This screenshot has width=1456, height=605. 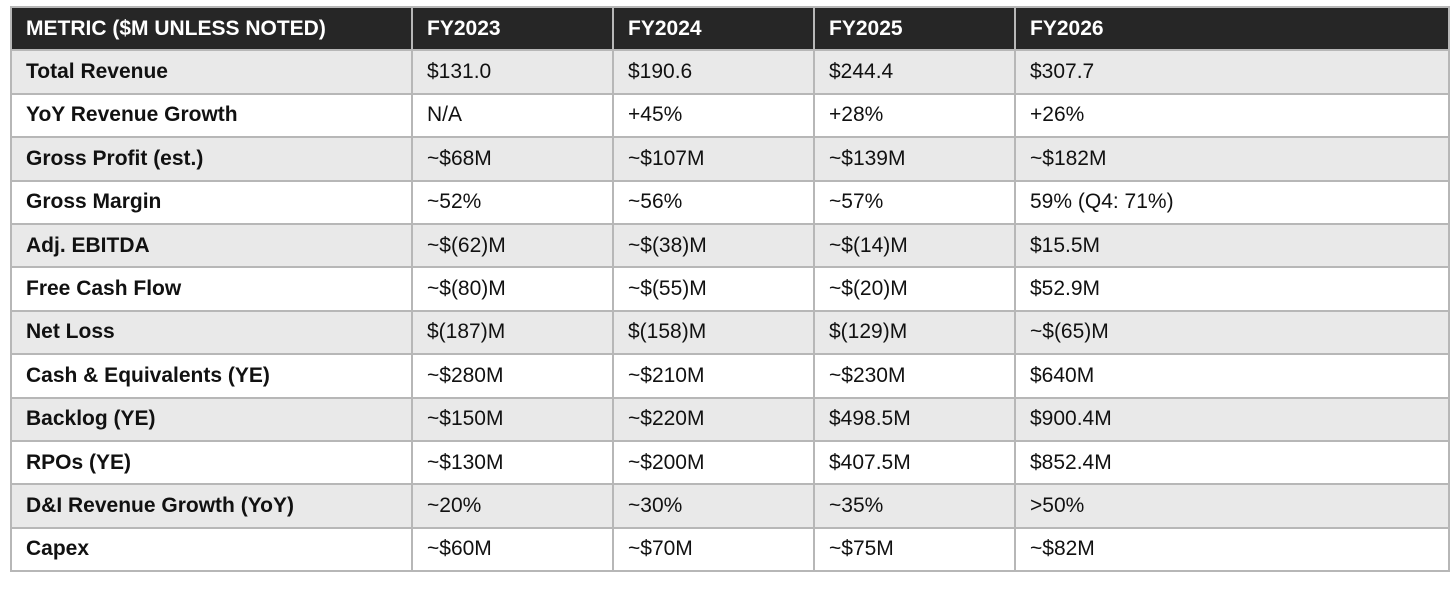 What do you see at coordinates (512, 549) in the screenshot?
I see `table-cell: ~$60M` at bounding box center [512, 549].